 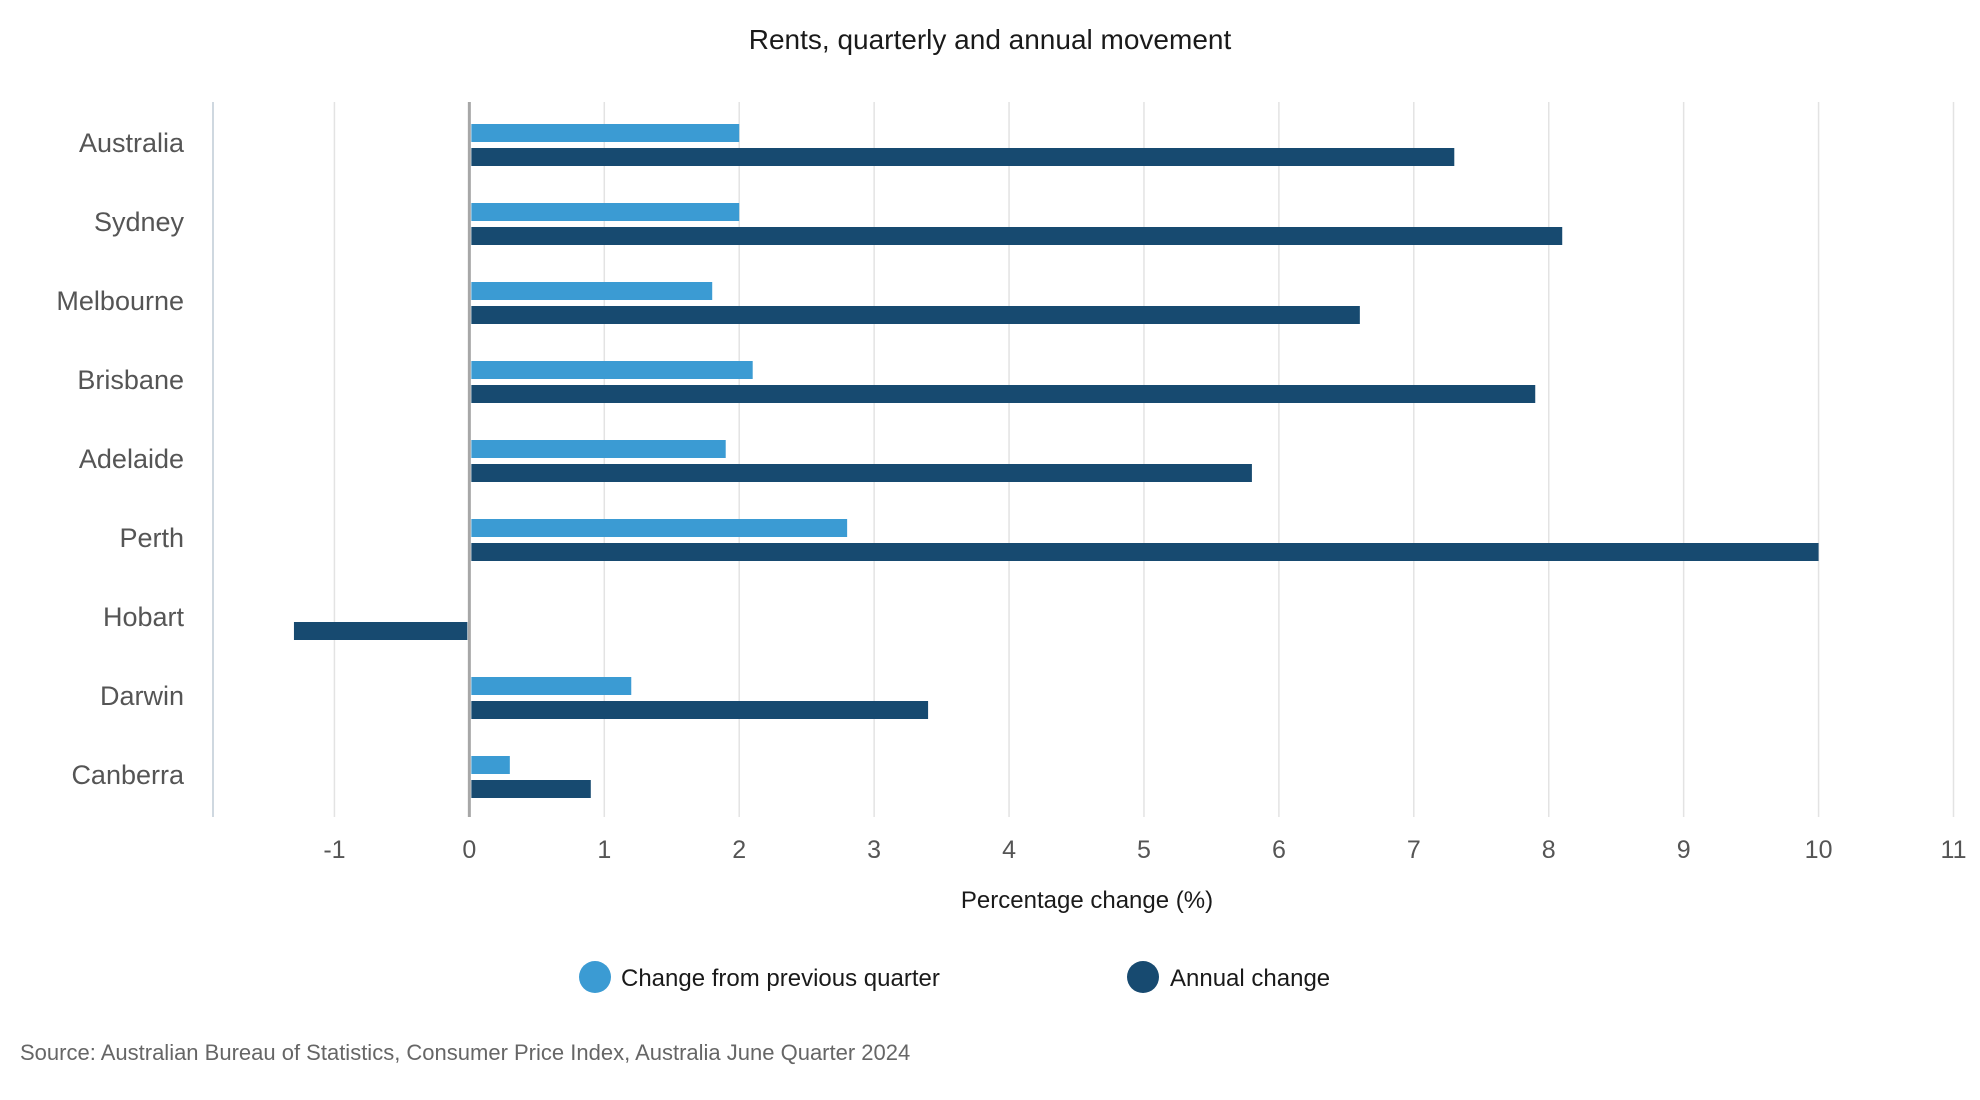 I want to click on bar-quarterly-australia, so click(x=605, y=133).